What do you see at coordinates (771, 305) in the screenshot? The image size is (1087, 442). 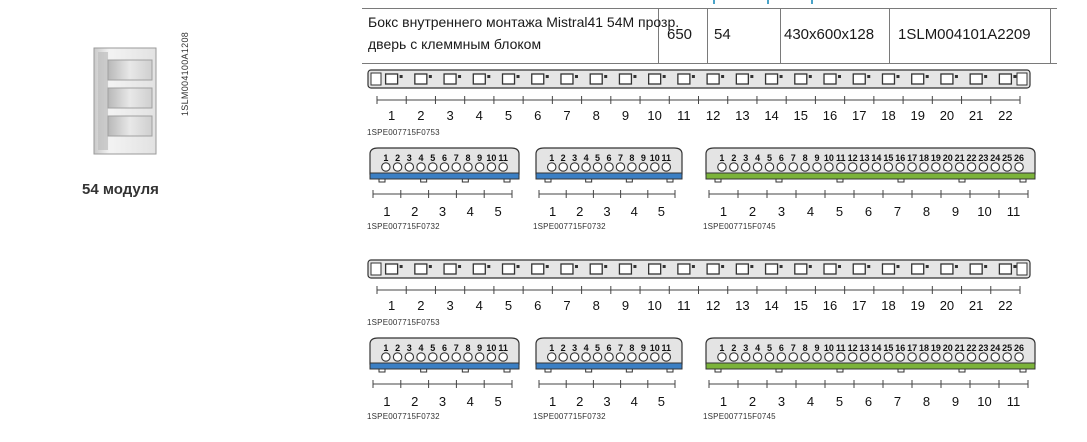 I see `module-number: 14` at bounding box center [771, 305].